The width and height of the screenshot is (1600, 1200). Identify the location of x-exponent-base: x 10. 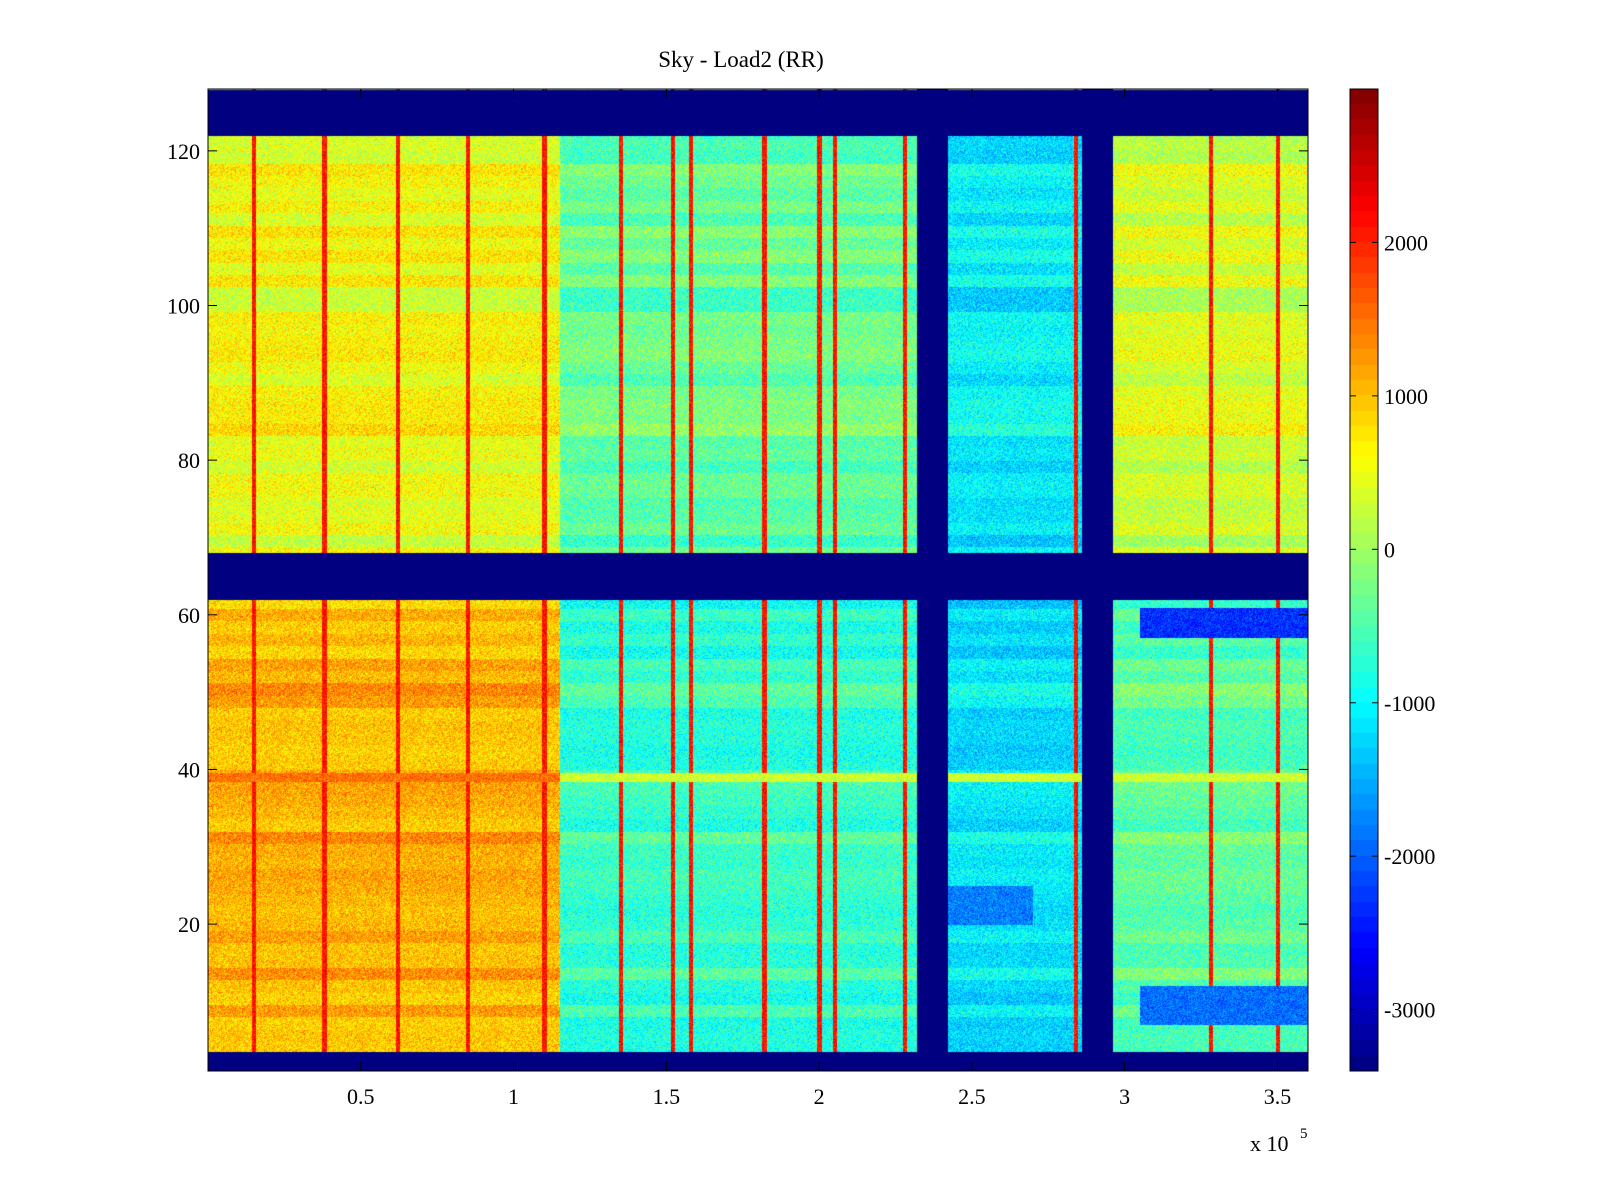
(1269, 1143).